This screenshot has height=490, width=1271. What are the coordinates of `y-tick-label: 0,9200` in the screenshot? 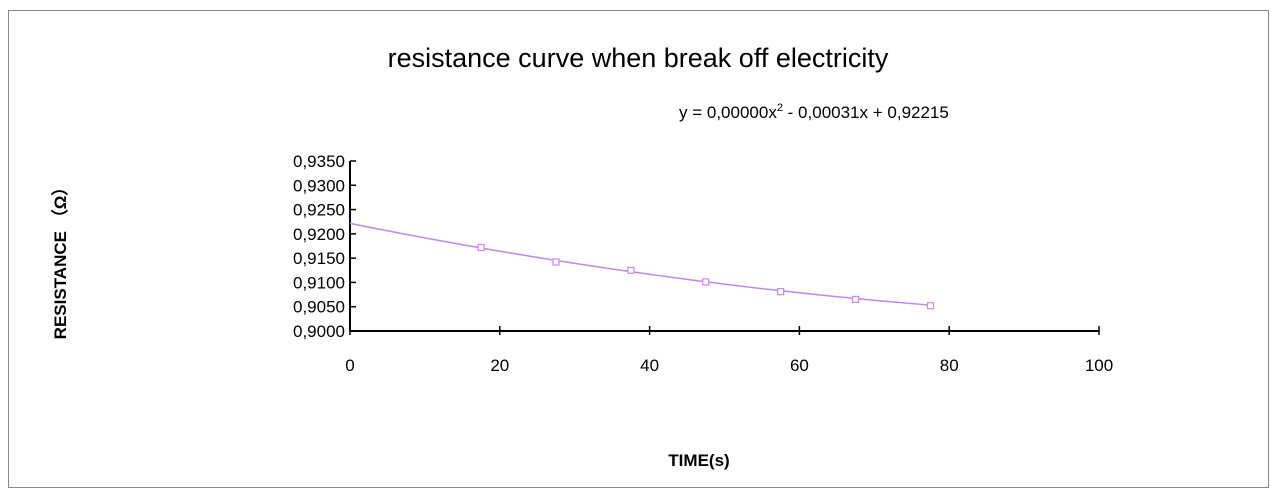 It's located at (319, 234).